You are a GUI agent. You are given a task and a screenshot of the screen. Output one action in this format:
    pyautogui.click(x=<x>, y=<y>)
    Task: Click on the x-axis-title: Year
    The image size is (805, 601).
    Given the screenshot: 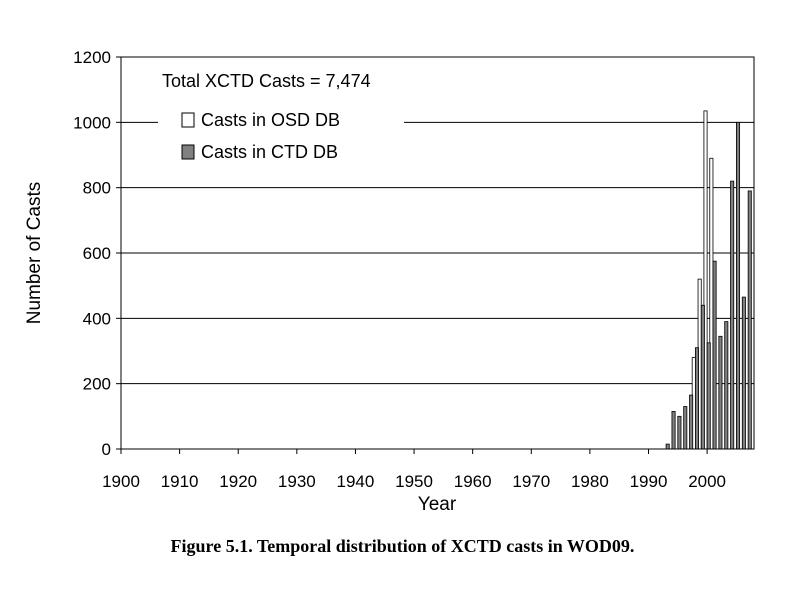 What is the action you would take?
    pyautogui.click(x=437, y=504)
    